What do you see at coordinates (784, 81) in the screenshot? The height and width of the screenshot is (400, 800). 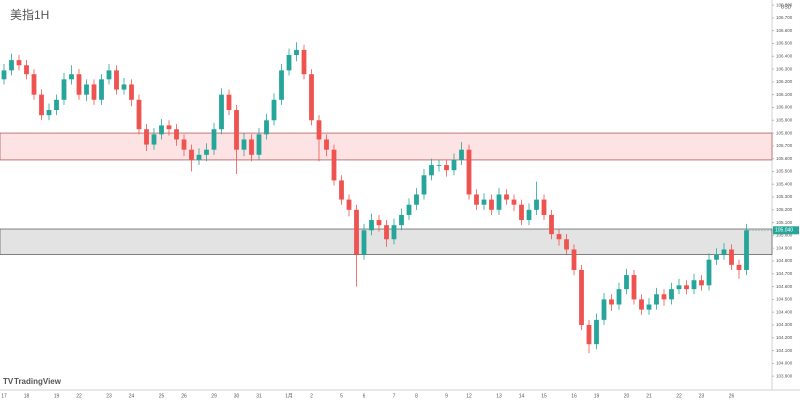 I see `y-tick-label: 106.200` at bounding box center [784, 81].